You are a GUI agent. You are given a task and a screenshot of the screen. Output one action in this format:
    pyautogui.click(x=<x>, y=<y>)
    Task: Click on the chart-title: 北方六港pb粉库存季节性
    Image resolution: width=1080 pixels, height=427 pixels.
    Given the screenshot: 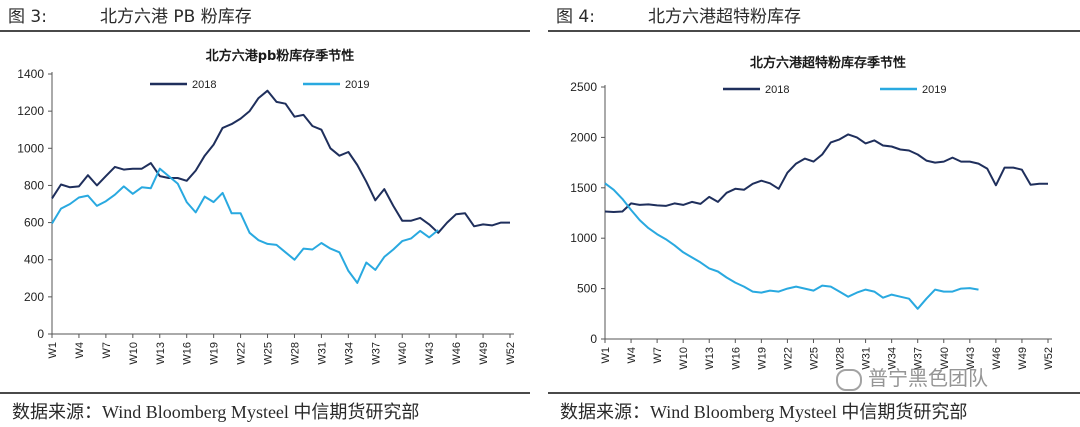 What is the action you would take?
    pyautogui.click(x=280, y=56)
    